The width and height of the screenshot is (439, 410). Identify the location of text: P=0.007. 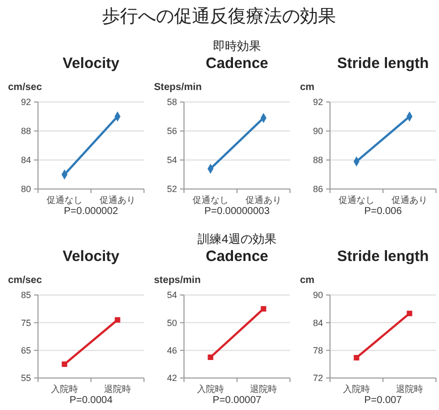
(383, 400).